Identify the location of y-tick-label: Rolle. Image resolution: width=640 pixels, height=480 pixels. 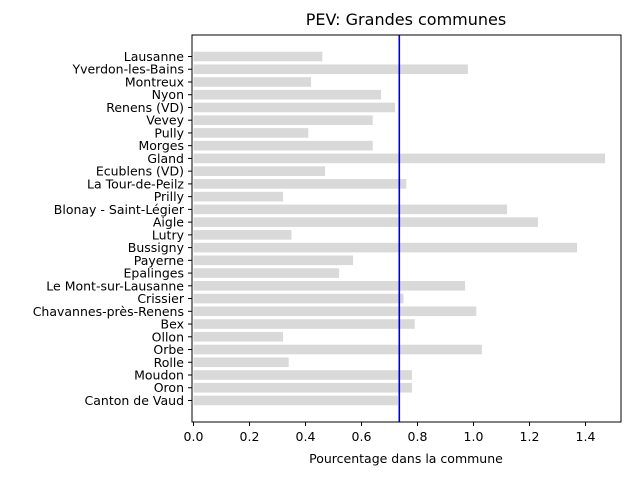
(169, 362).